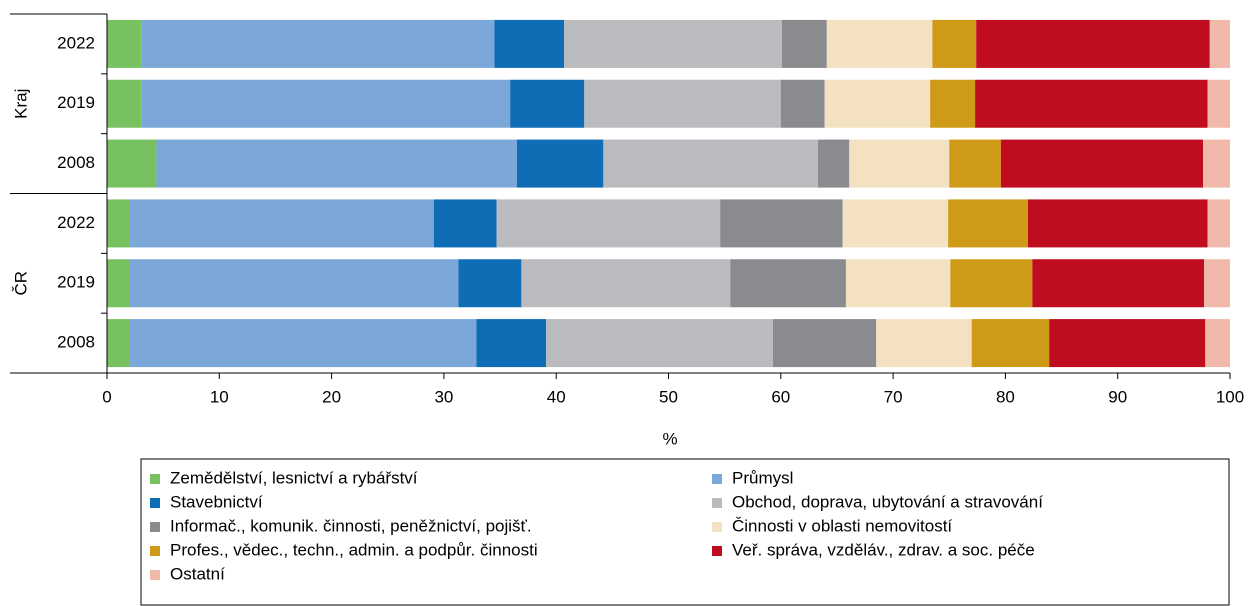  Describe the element at coordinates (669, 438) in the screenshot. I see `x-axis-label: %` at that location.